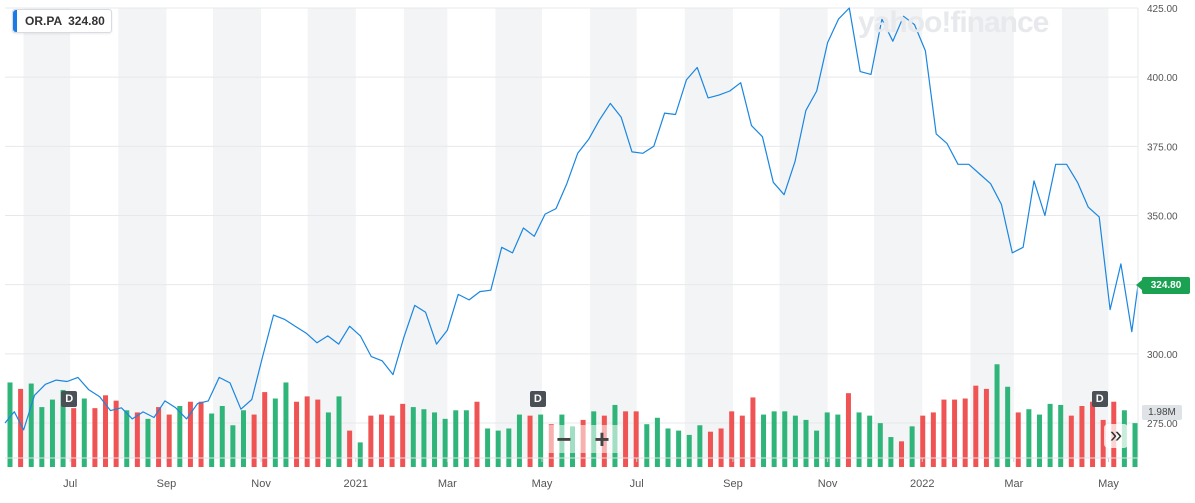  What do you see at coordinates (15, 21) in the screenshot?
I see `series-color-swatch` at bounding box center [15, 21].